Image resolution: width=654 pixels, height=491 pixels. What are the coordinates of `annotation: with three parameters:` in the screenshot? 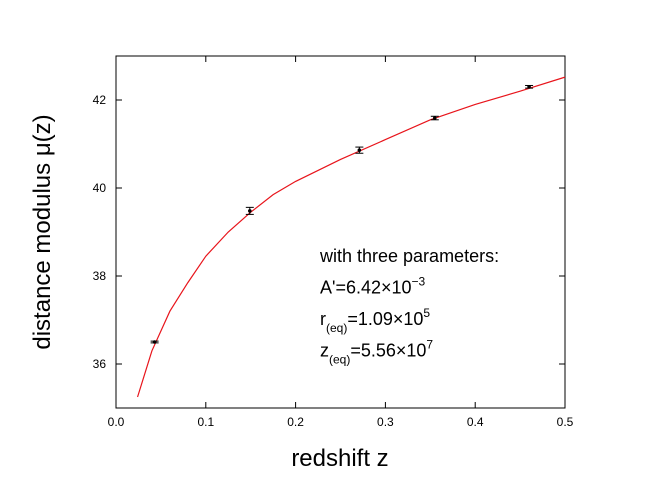 It's located at (409, 256).